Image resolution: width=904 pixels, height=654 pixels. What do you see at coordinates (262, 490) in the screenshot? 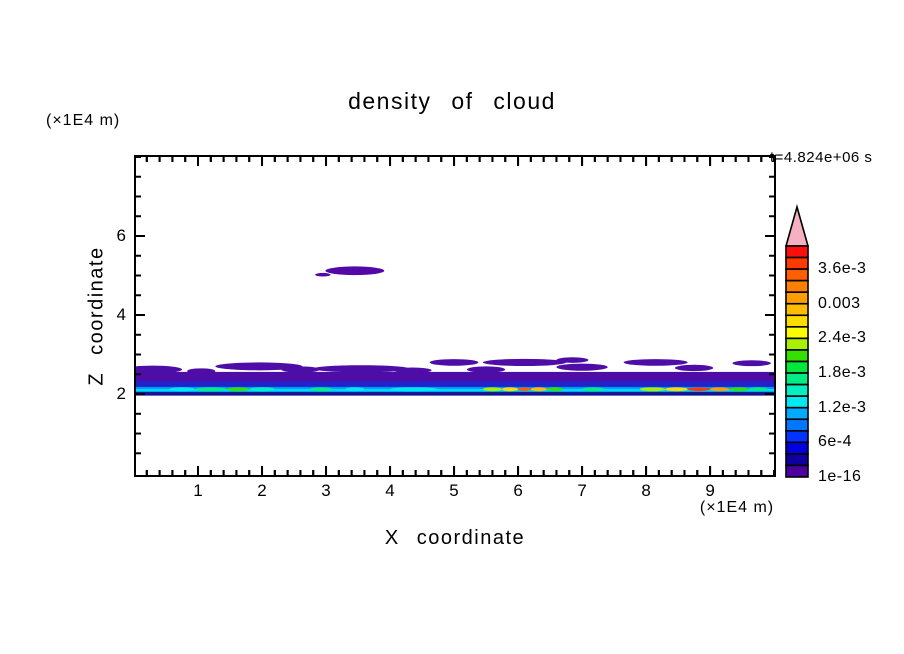
I see `x-tick-label: 2` at bounding box center [262, 490].